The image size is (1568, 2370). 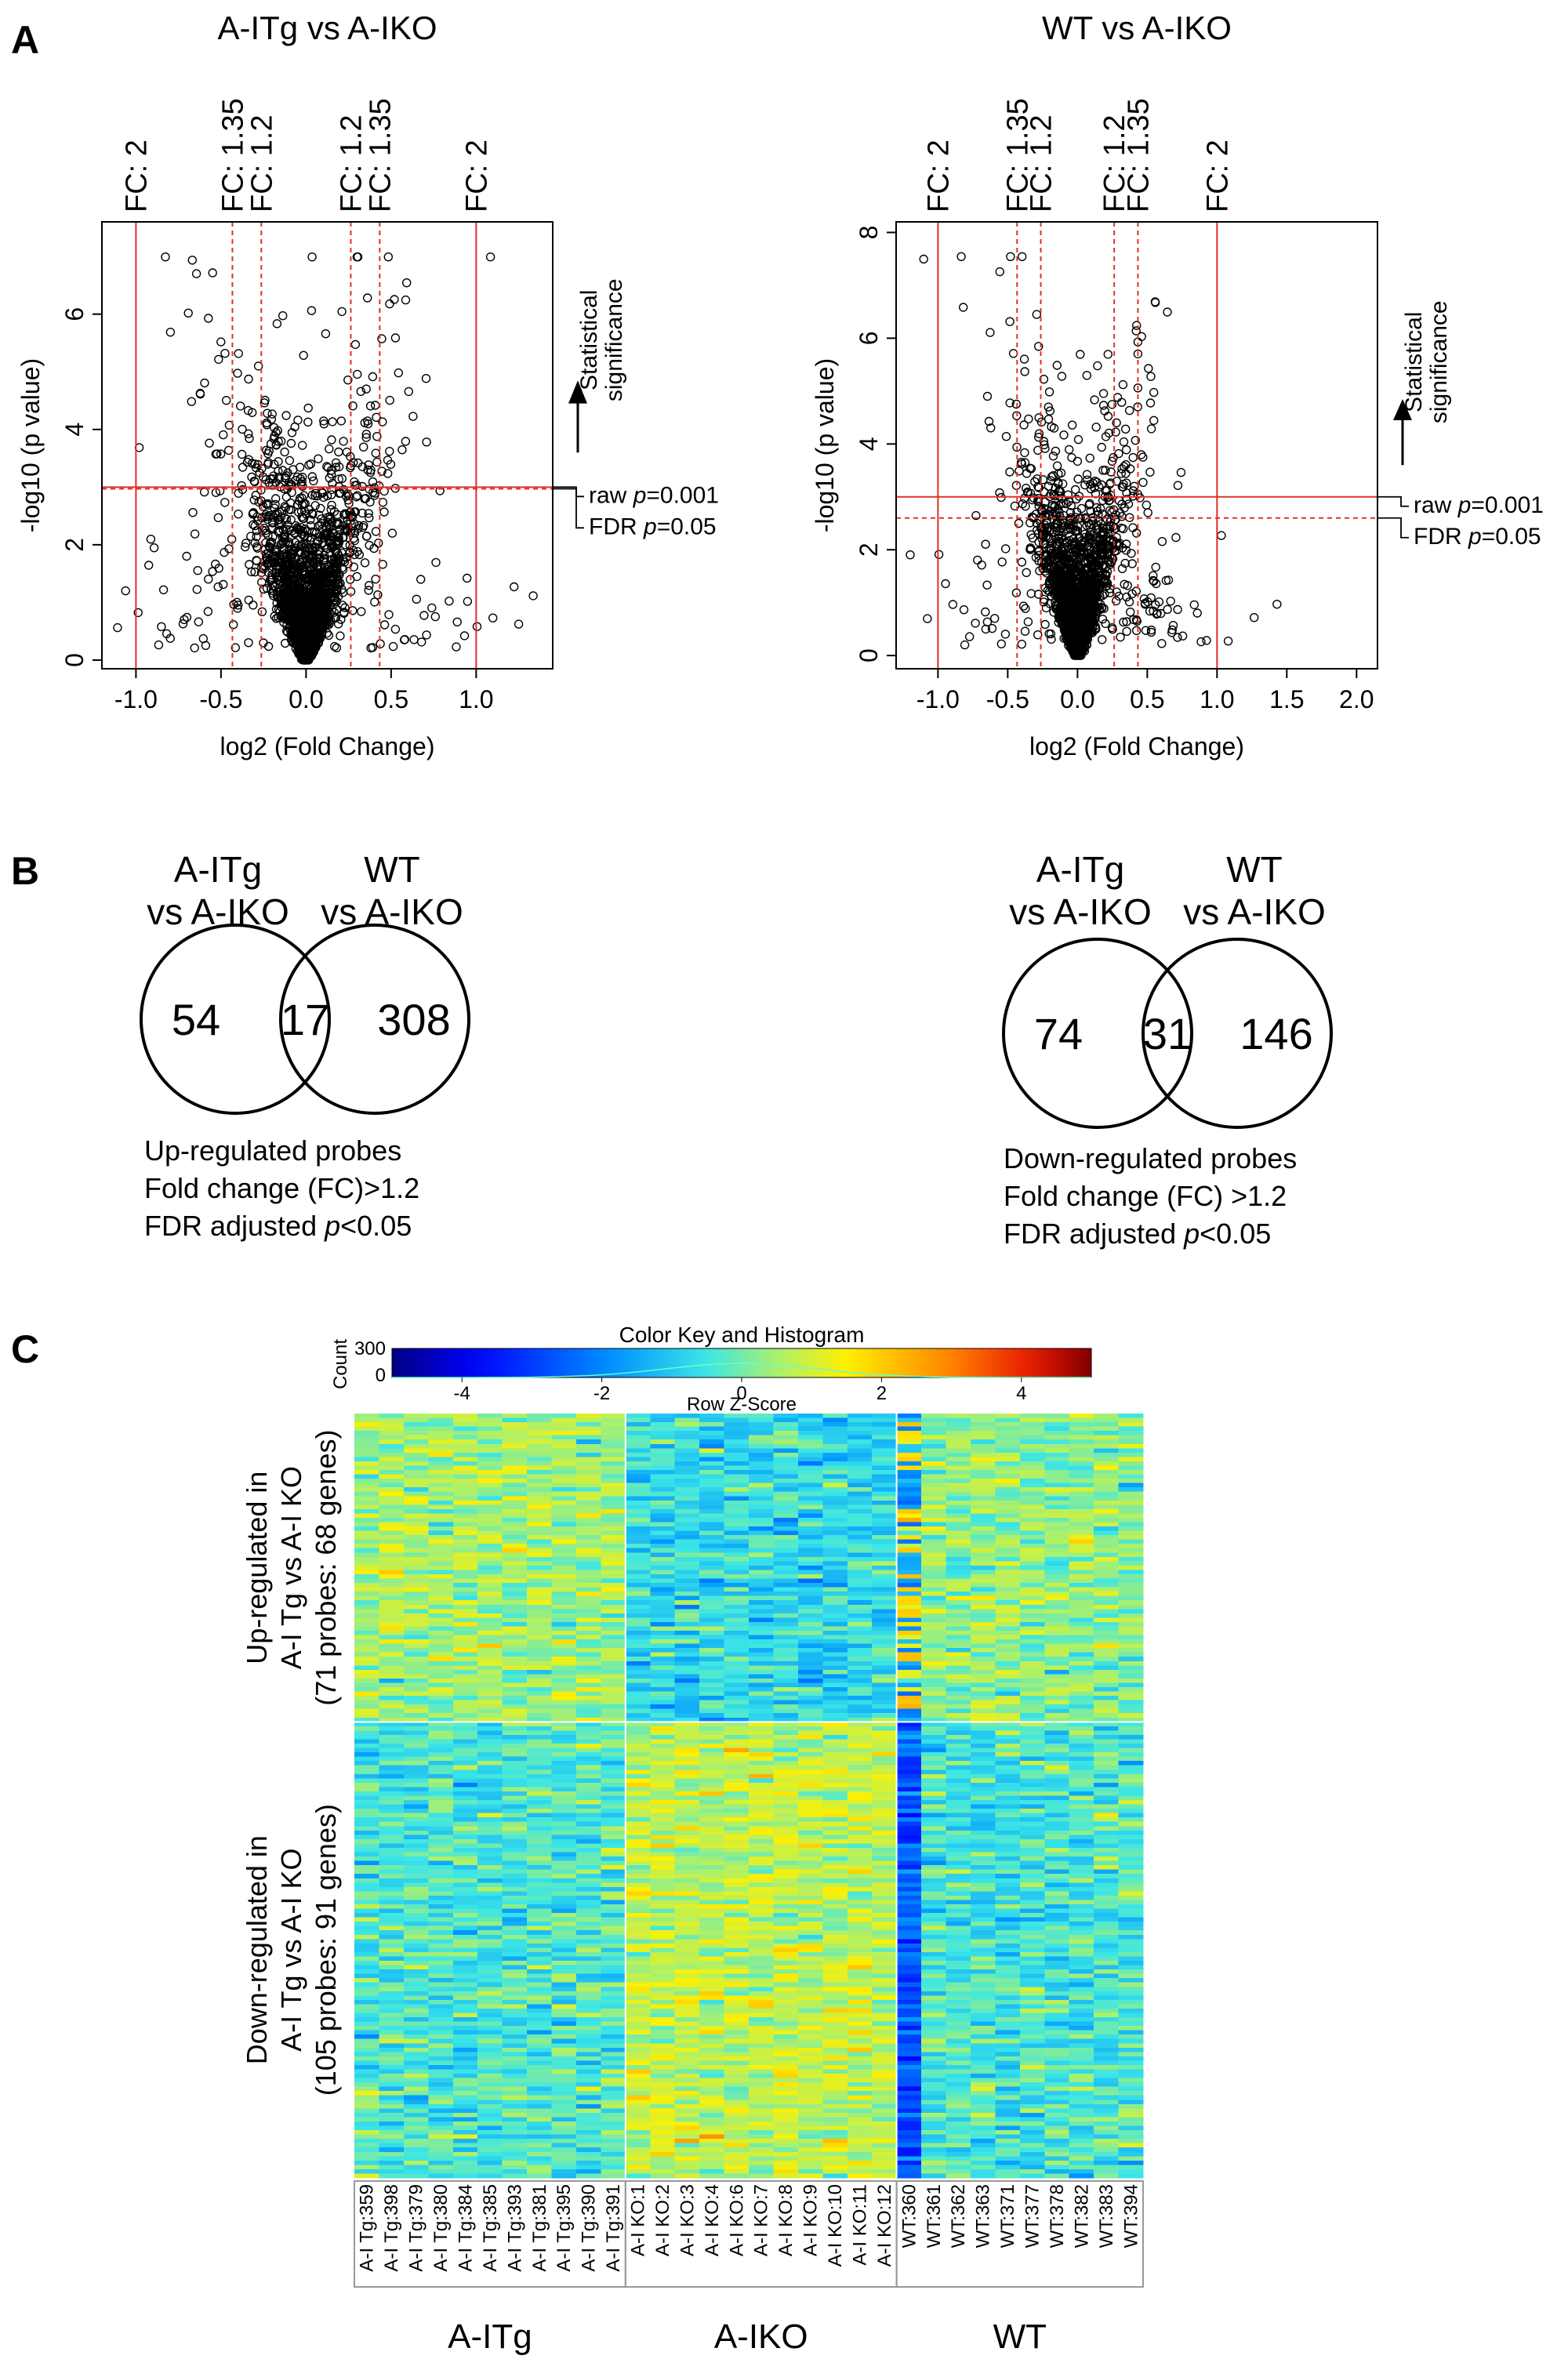 I want to click on panel-letter-a: A, so click(x=25, y=40).